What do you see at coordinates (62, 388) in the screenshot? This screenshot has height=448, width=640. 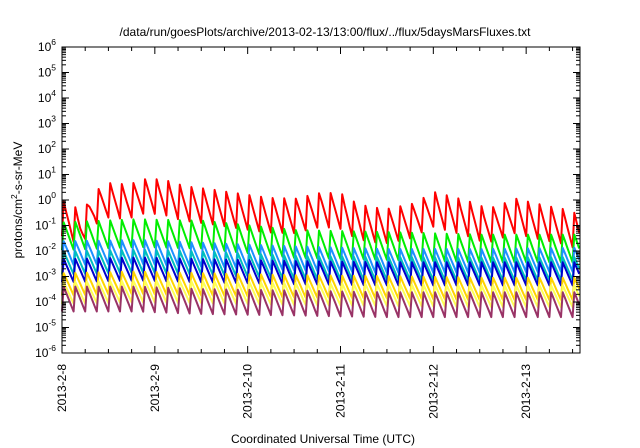 I see `x-tick-label: 2013-2-8` at bounding box center [62, 388].